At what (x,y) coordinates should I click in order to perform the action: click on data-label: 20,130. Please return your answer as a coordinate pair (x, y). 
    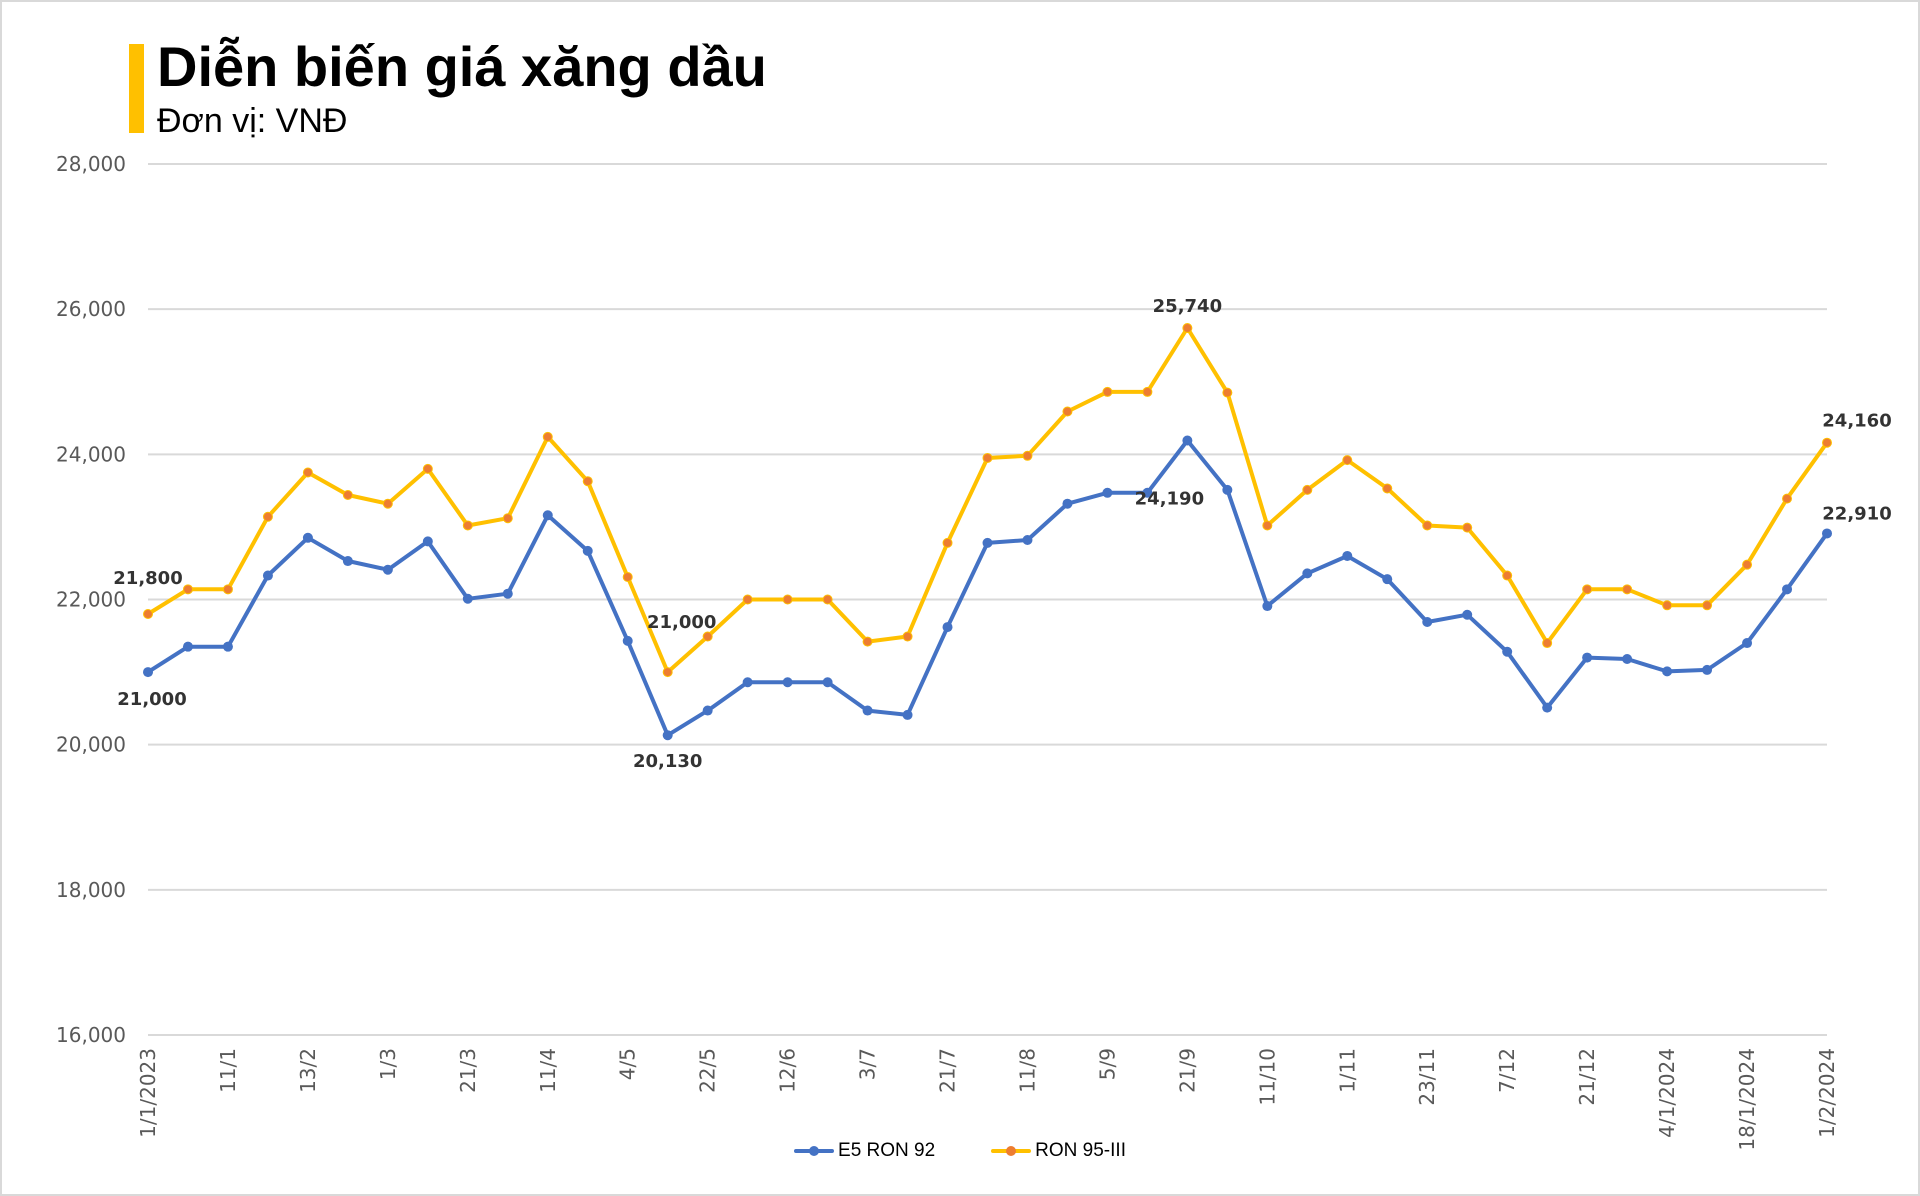
    Looking at the image, I should click on (667, 761).